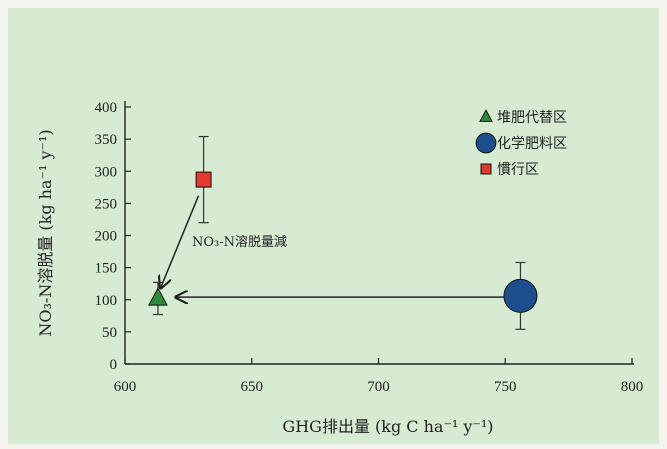 This screenshot has height=449, width=667. I want to click on y-tick-label: 400, so click(106, 108).